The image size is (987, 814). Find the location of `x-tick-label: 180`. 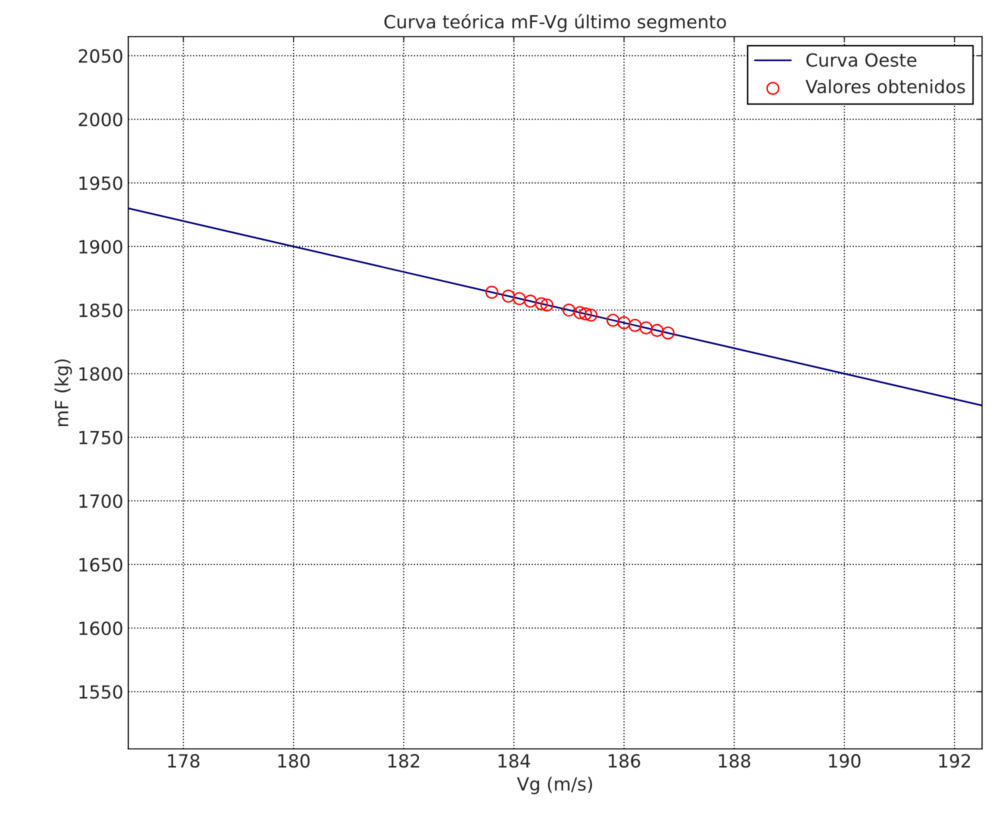

x-tick-label: 180 is located at coordinates (294, 761).